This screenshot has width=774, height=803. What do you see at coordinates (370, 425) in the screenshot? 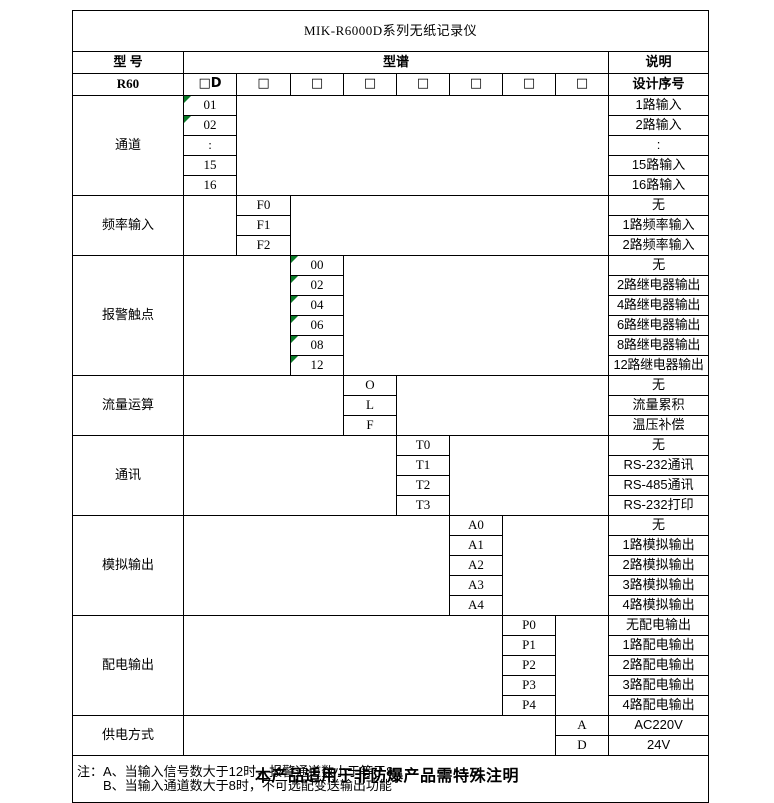
I see `option-code-流量运算-F: F` at bounding box center [370, 425].